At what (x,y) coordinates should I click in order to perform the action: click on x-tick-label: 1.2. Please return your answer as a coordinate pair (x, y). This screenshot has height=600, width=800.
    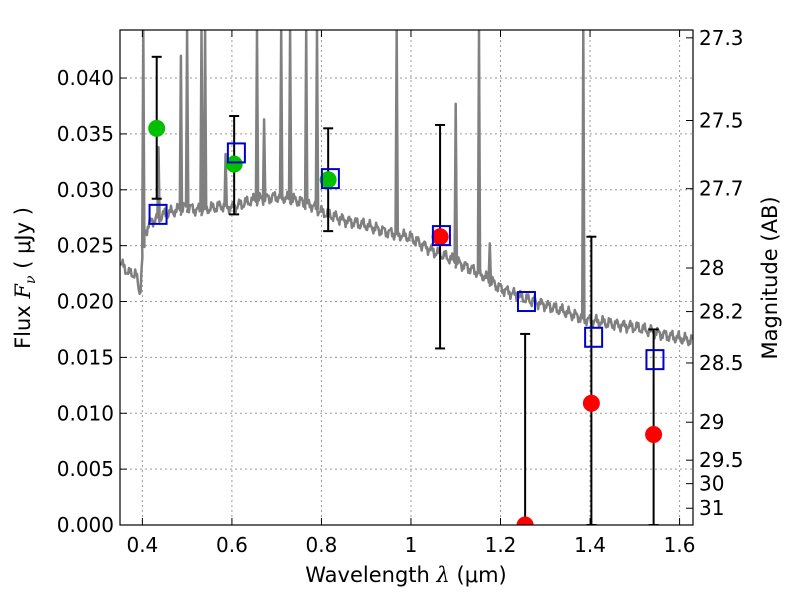
    Looking at the image, I should click on (501, 545).